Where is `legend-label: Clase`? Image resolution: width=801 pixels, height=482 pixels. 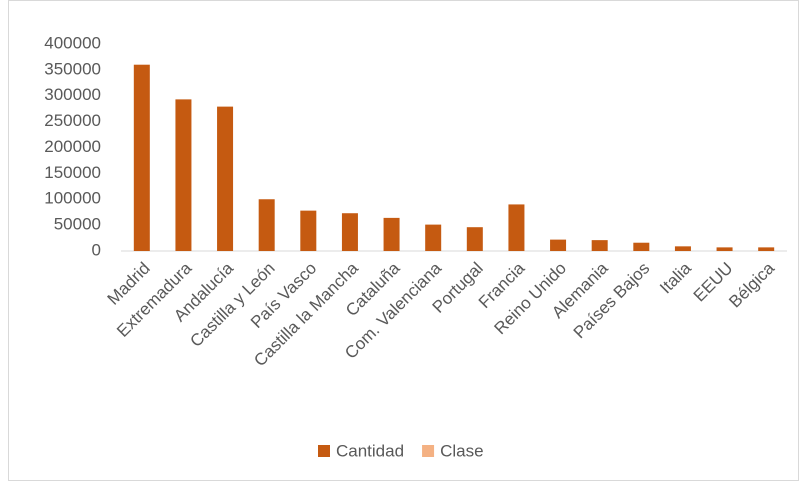
legend-label: Clase is located at coordinates (461, 450).